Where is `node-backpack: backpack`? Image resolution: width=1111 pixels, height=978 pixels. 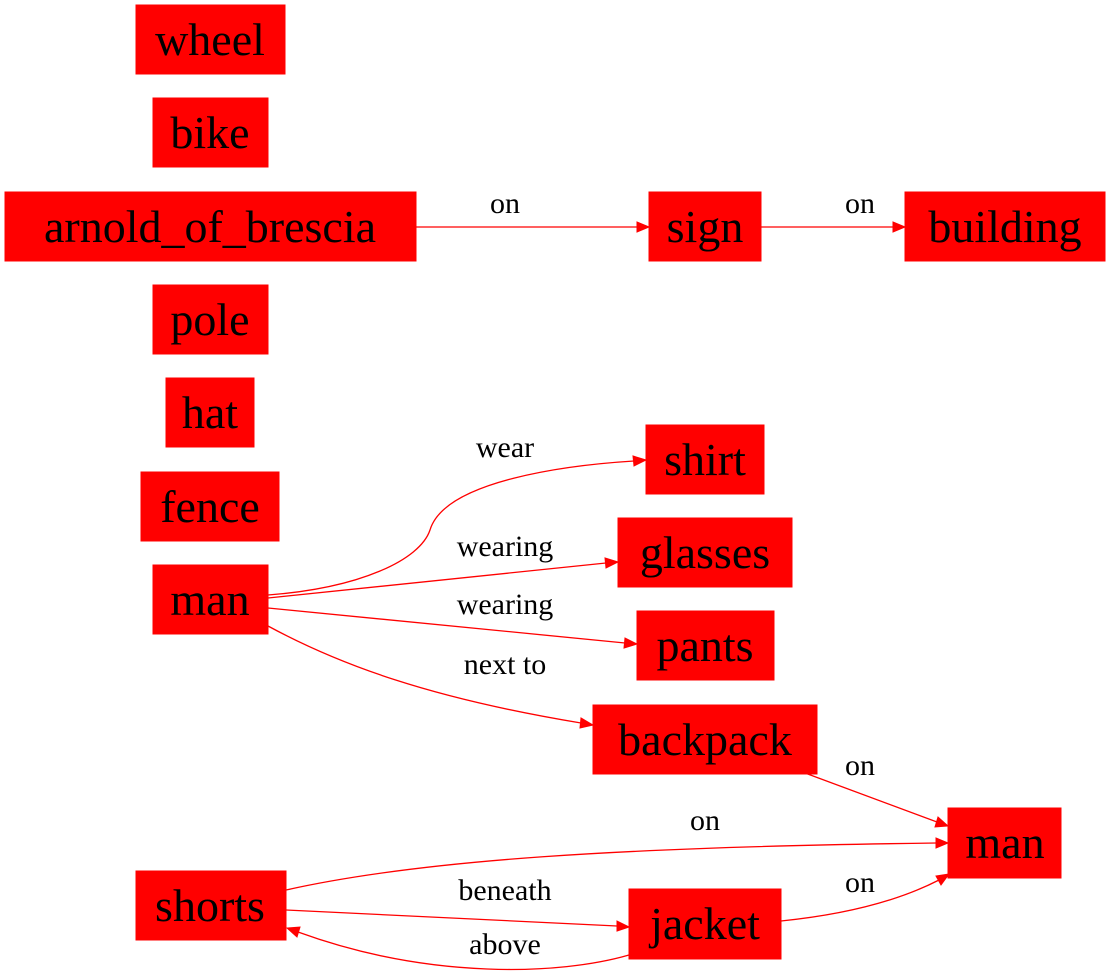
node-backpack: backpack is located at coordinates (705, 739).